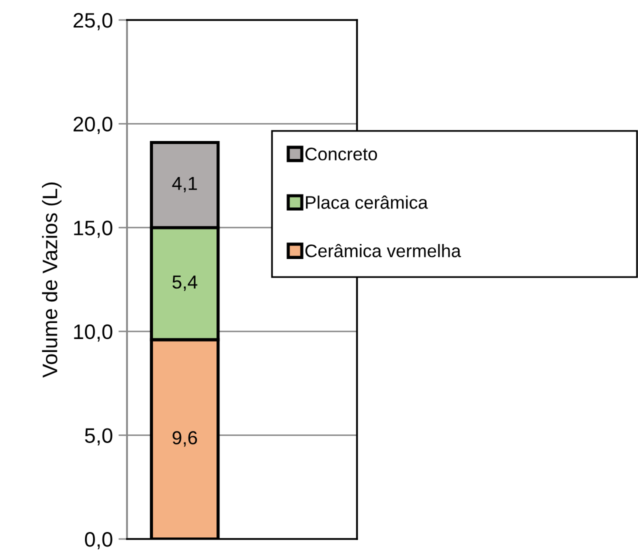 The height and width of the screenshot is (554, 638). I want to click on y-tick-label: 0,0, so click(98, 541).